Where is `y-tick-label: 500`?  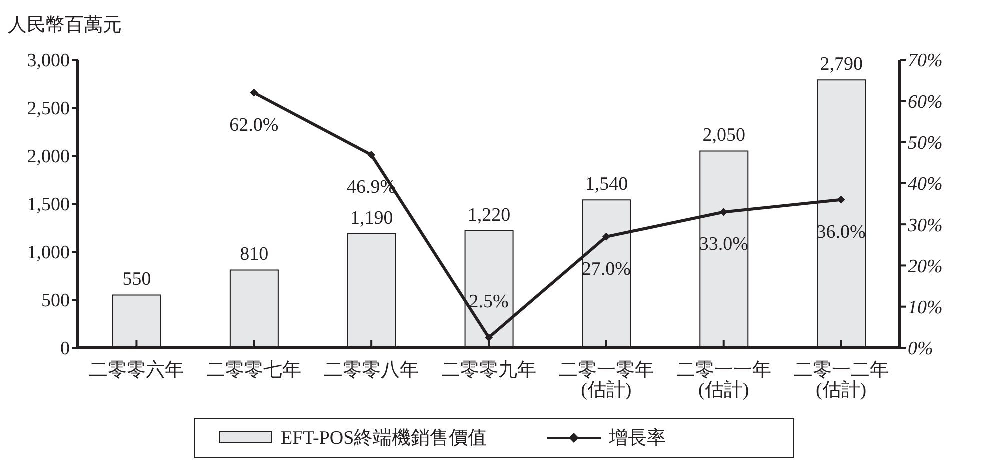 y-tick-label: 500 is located at coordinates (56, 301).